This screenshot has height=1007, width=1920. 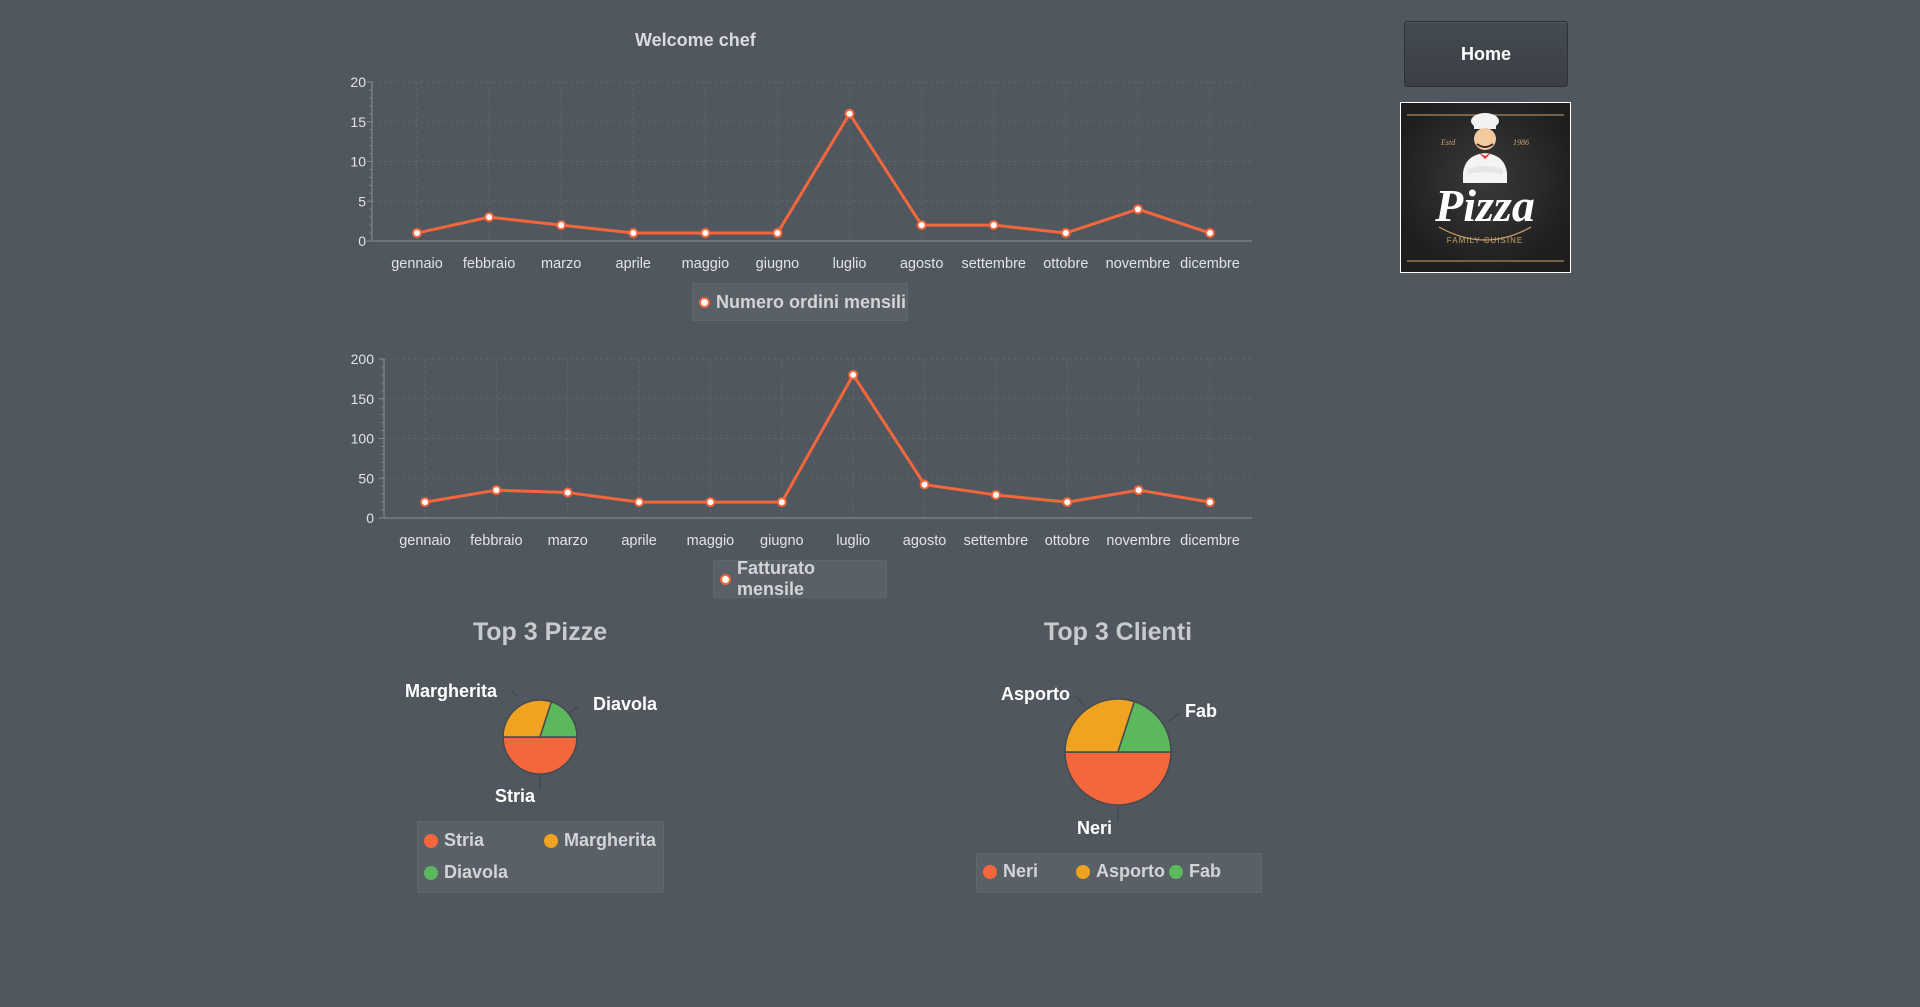 What do you see at coordinates (1210, 264) in the screenshot?
I see `orders-x-tick: dicembre` at bounding box center [1210, 264].